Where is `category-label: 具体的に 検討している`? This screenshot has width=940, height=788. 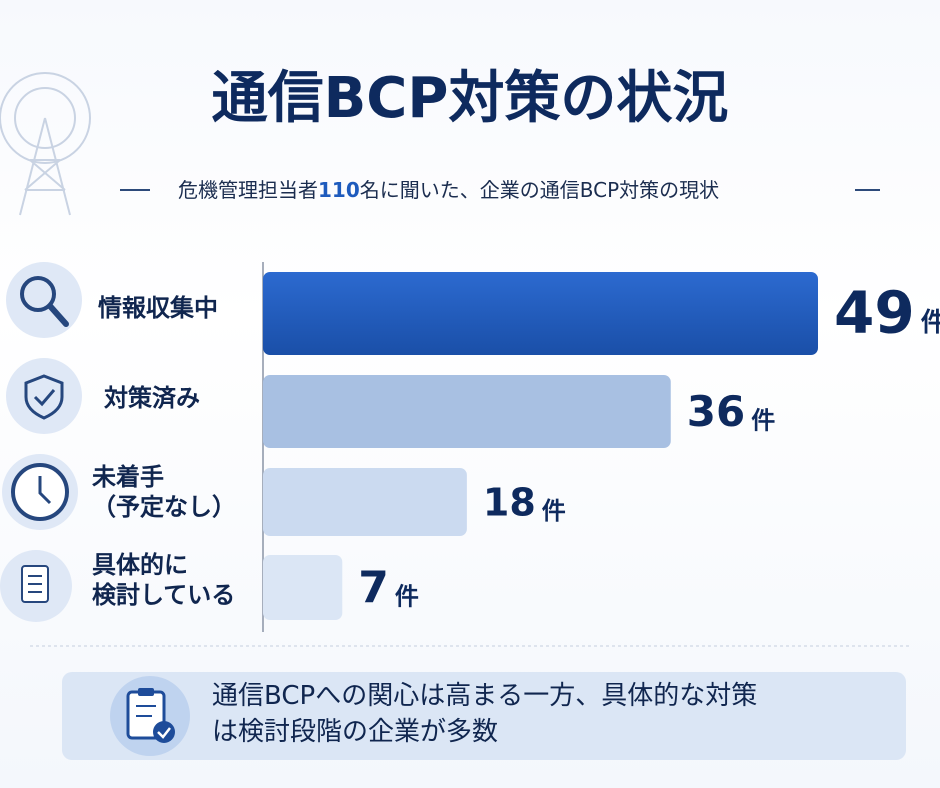 category-label: 具体的に 検討している is located at coordinates (164, 580).